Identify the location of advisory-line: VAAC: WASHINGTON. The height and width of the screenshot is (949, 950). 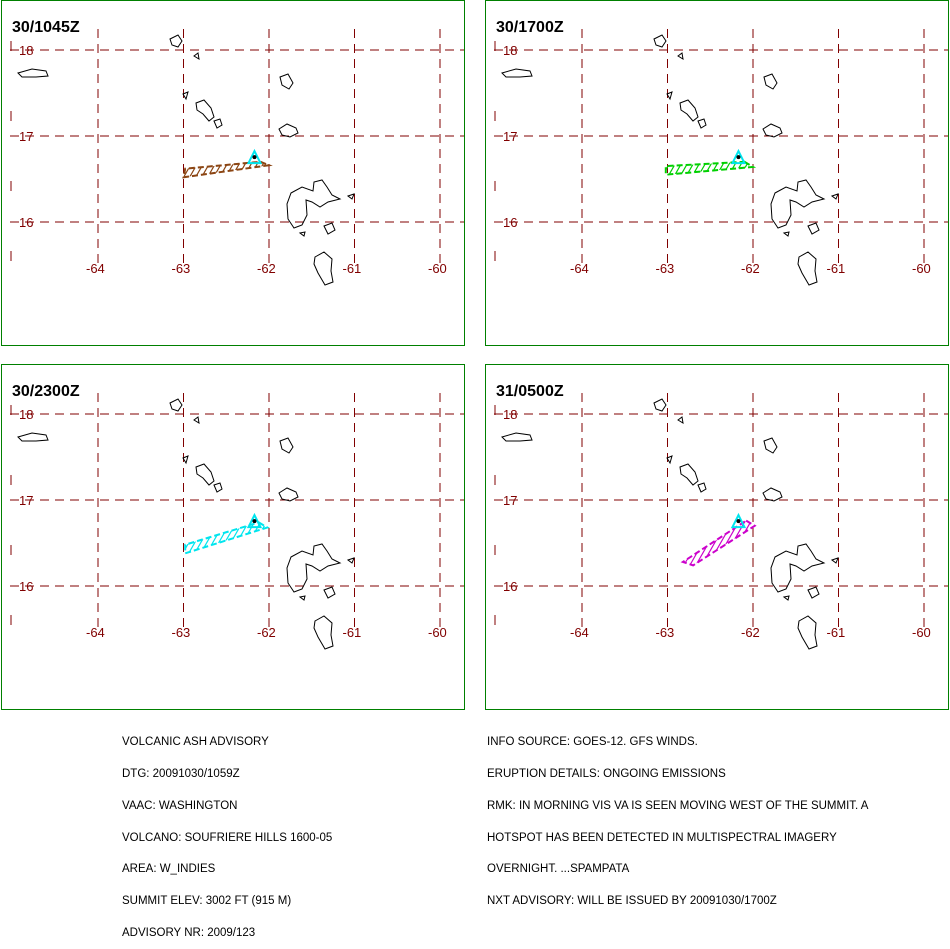
(180, 805).